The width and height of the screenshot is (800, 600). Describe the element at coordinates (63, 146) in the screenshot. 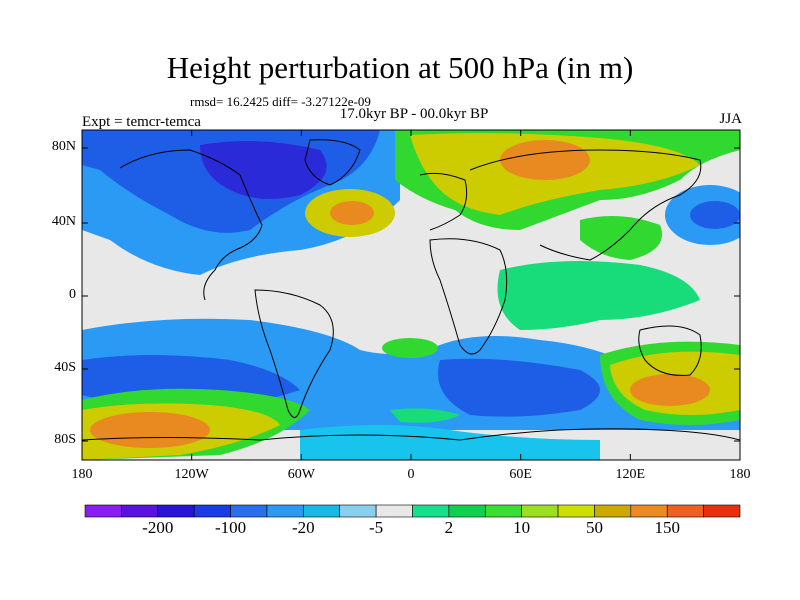

I see `y-tick-label: 80N` at that location.